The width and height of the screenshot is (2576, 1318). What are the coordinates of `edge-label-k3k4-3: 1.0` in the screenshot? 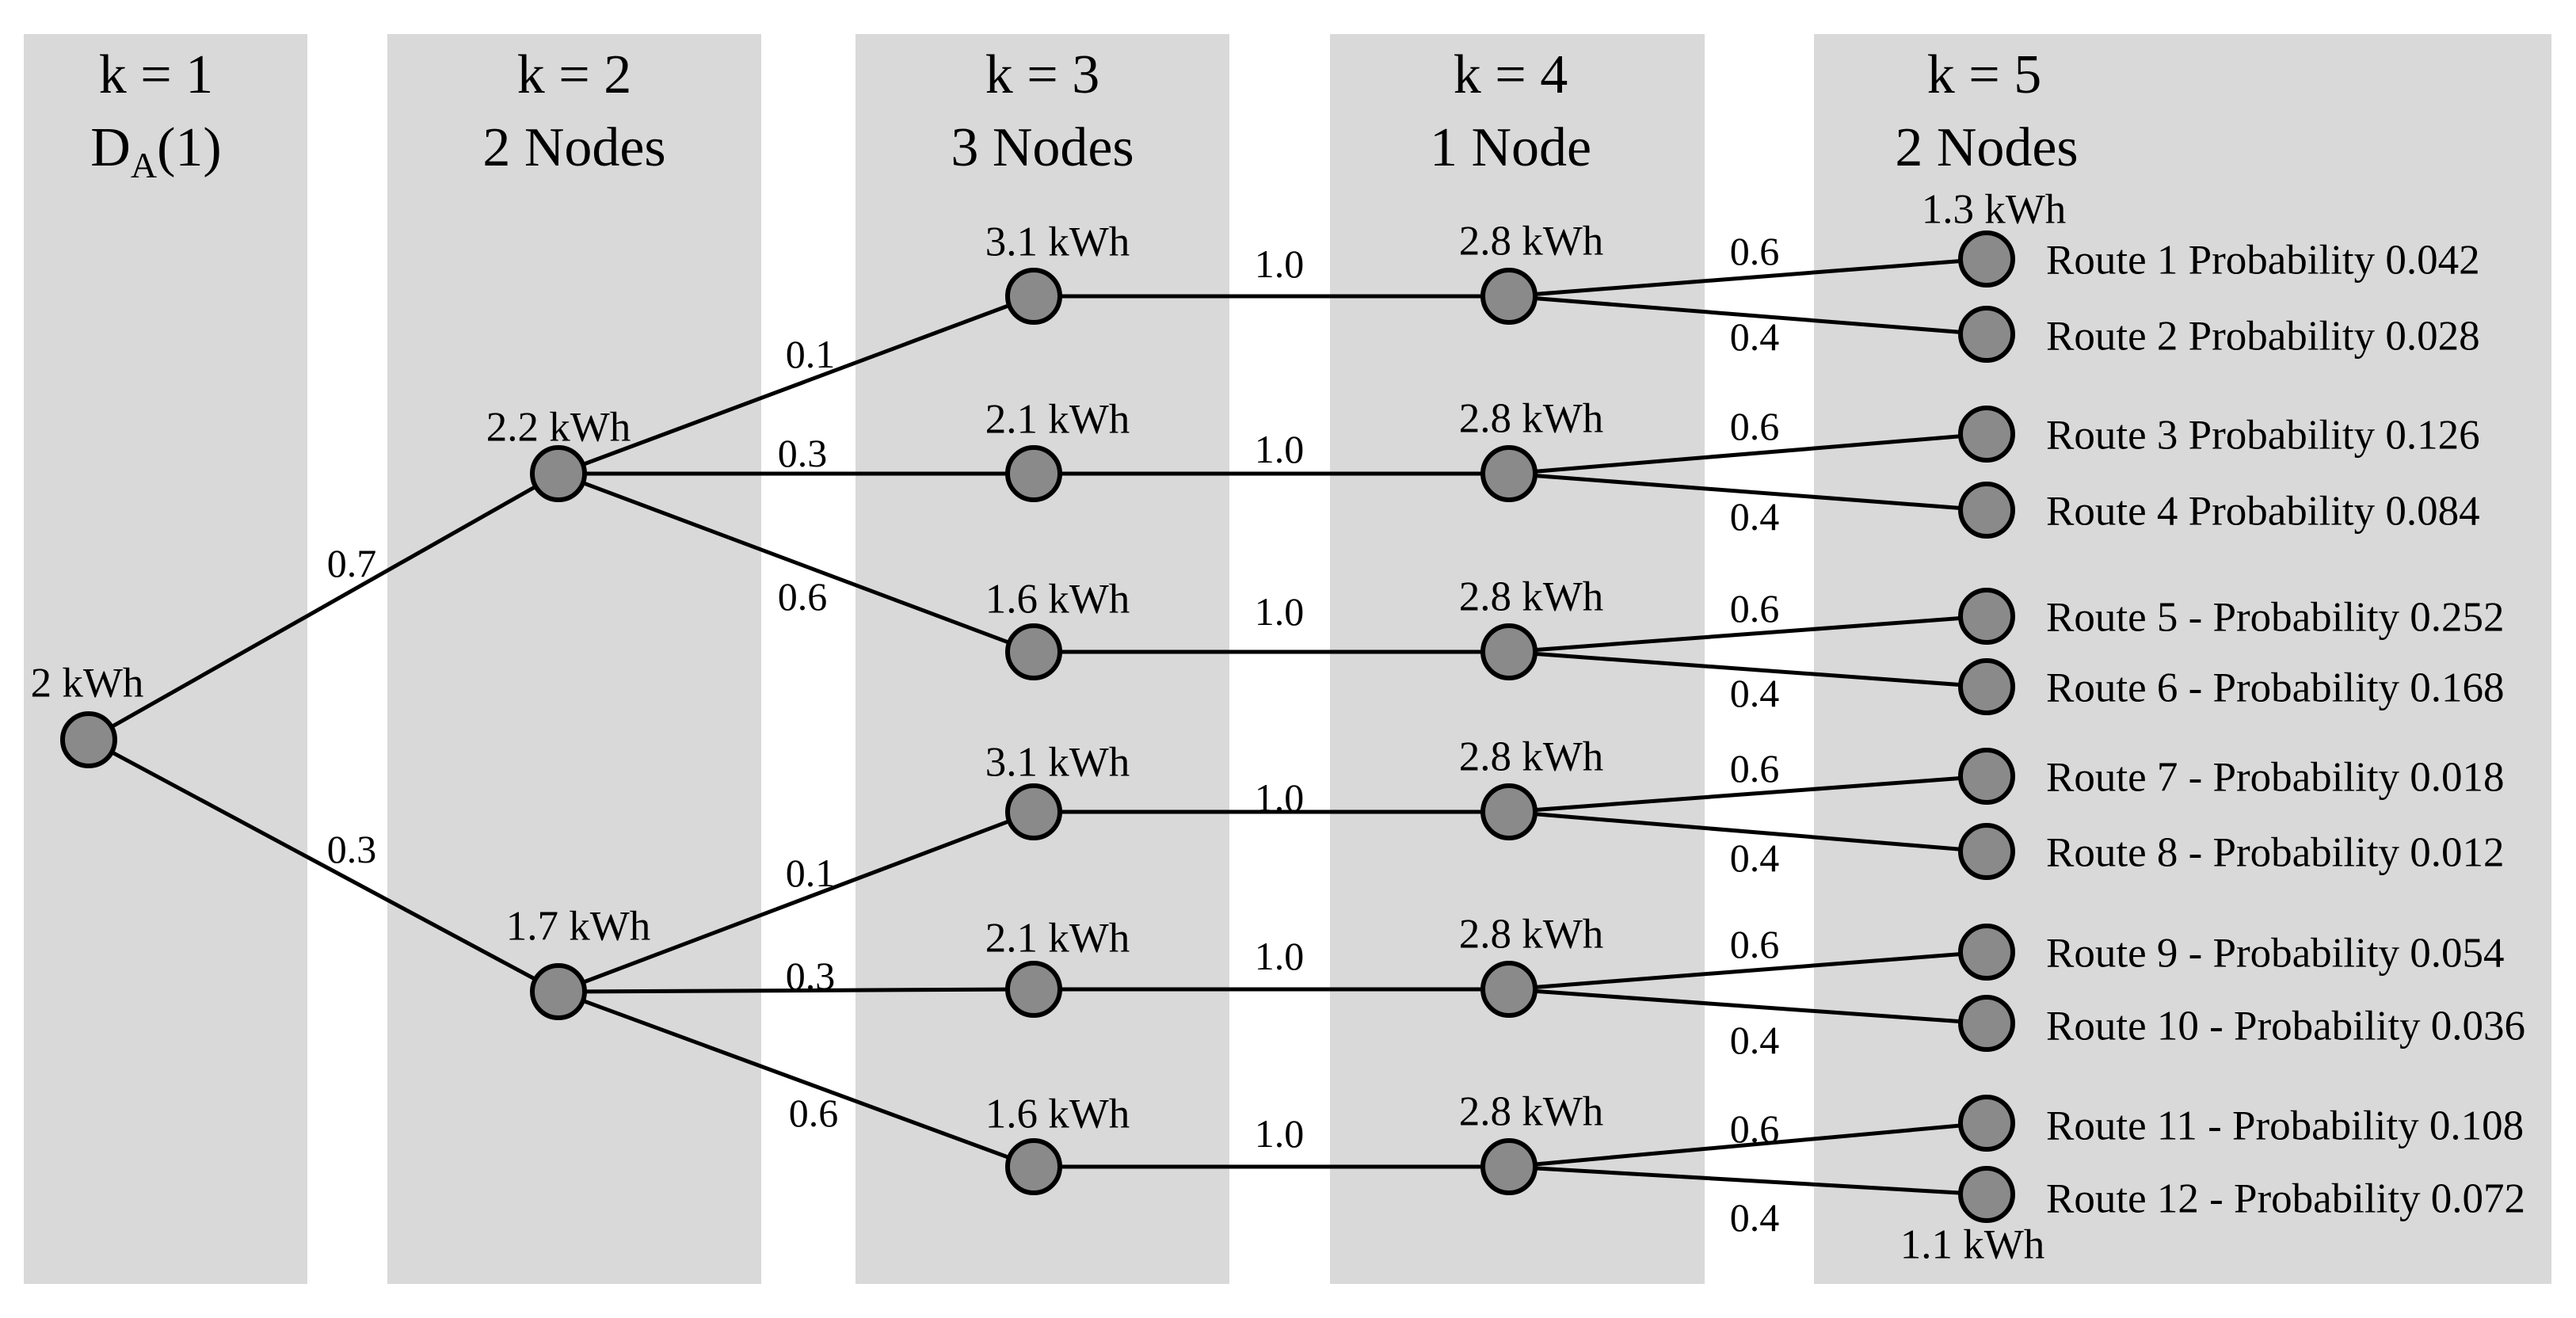 It's located at (1279, 611).